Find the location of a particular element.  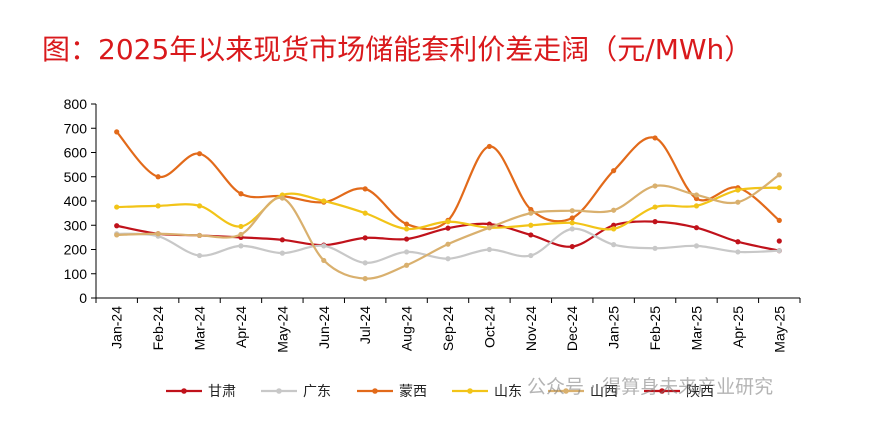

x-tick-label: Oct-24 is located at coordinates (489, 327).